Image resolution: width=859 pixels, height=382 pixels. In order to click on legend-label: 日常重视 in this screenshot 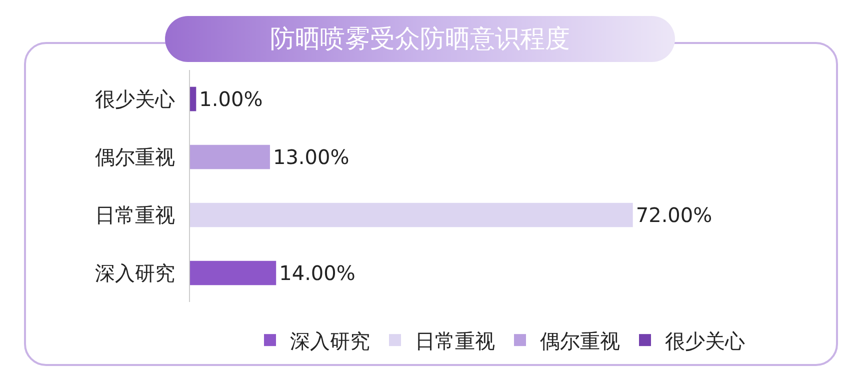, I will do `click(455, 340)`.